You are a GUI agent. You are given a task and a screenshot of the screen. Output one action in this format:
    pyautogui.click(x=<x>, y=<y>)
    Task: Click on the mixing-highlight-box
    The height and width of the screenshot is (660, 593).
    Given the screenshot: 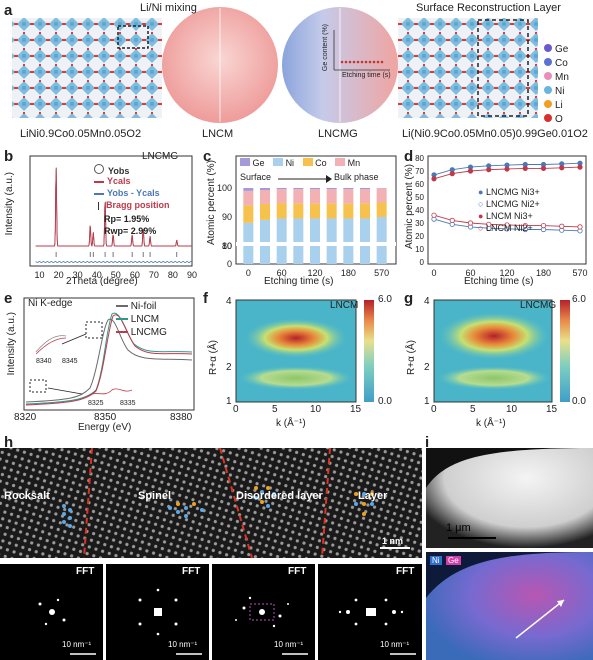 What is the action you would take?
    pyautogui.click(x=133, y=37)
    